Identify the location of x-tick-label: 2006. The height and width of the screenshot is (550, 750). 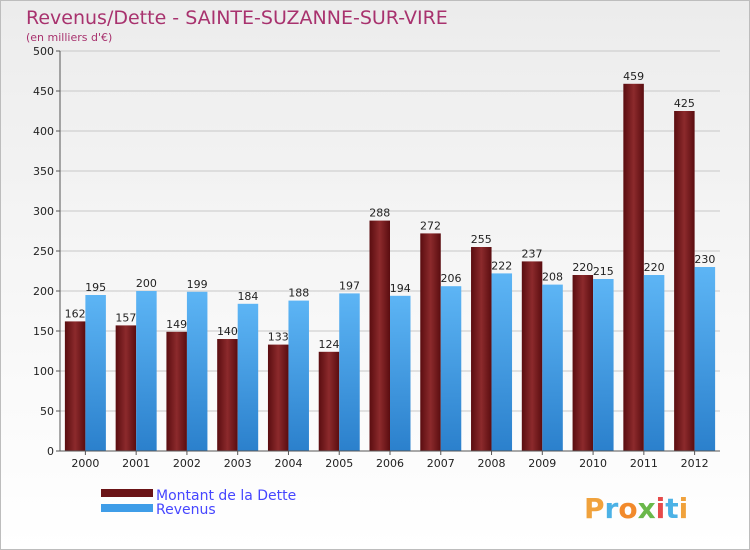
(390, 463).